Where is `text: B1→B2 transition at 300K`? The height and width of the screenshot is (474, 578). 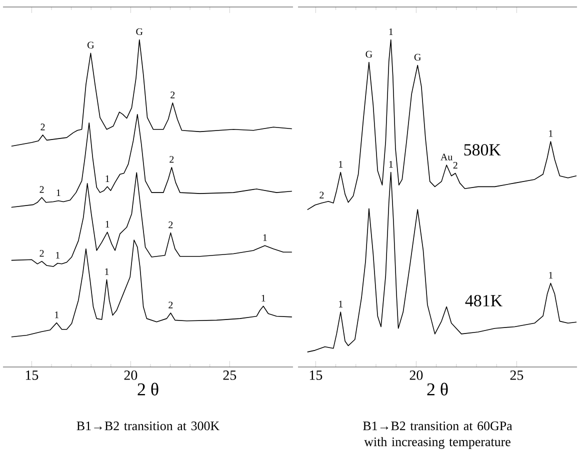 text: B1→B2 transition at 300K is located at coordinates (148, 426).